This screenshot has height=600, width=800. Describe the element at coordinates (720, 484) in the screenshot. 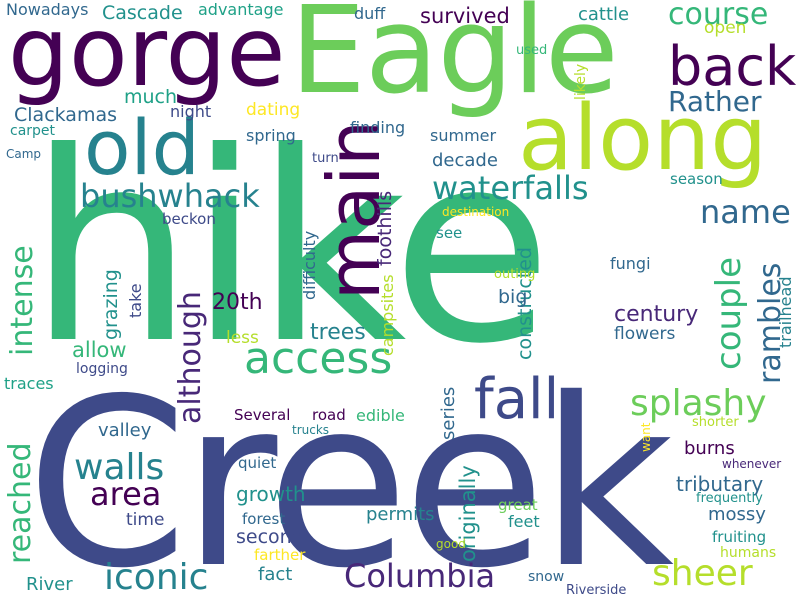

I see `word-tributary: tributary` at that location.